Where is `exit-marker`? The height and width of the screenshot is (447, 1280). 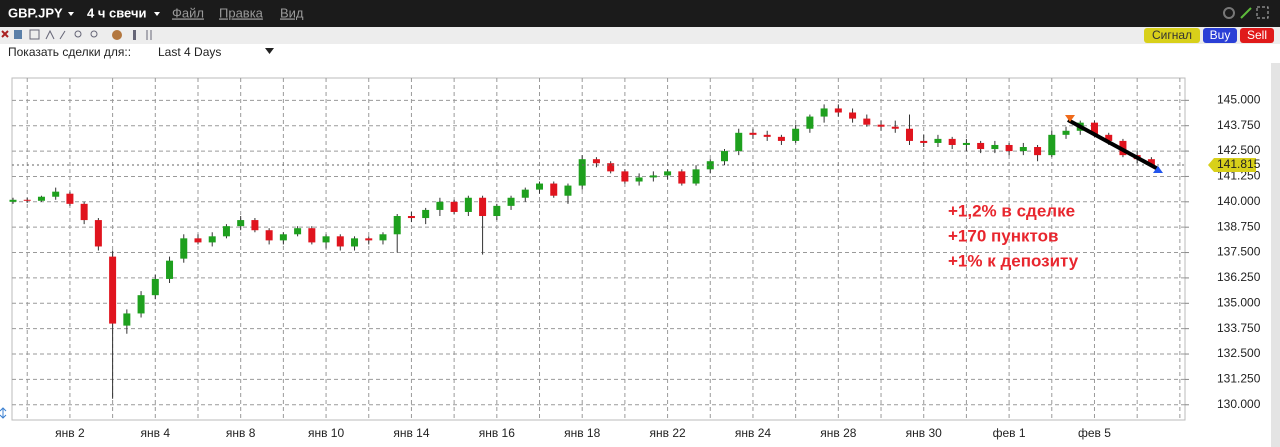
exit-marker is located at coordinates (1158, 169).